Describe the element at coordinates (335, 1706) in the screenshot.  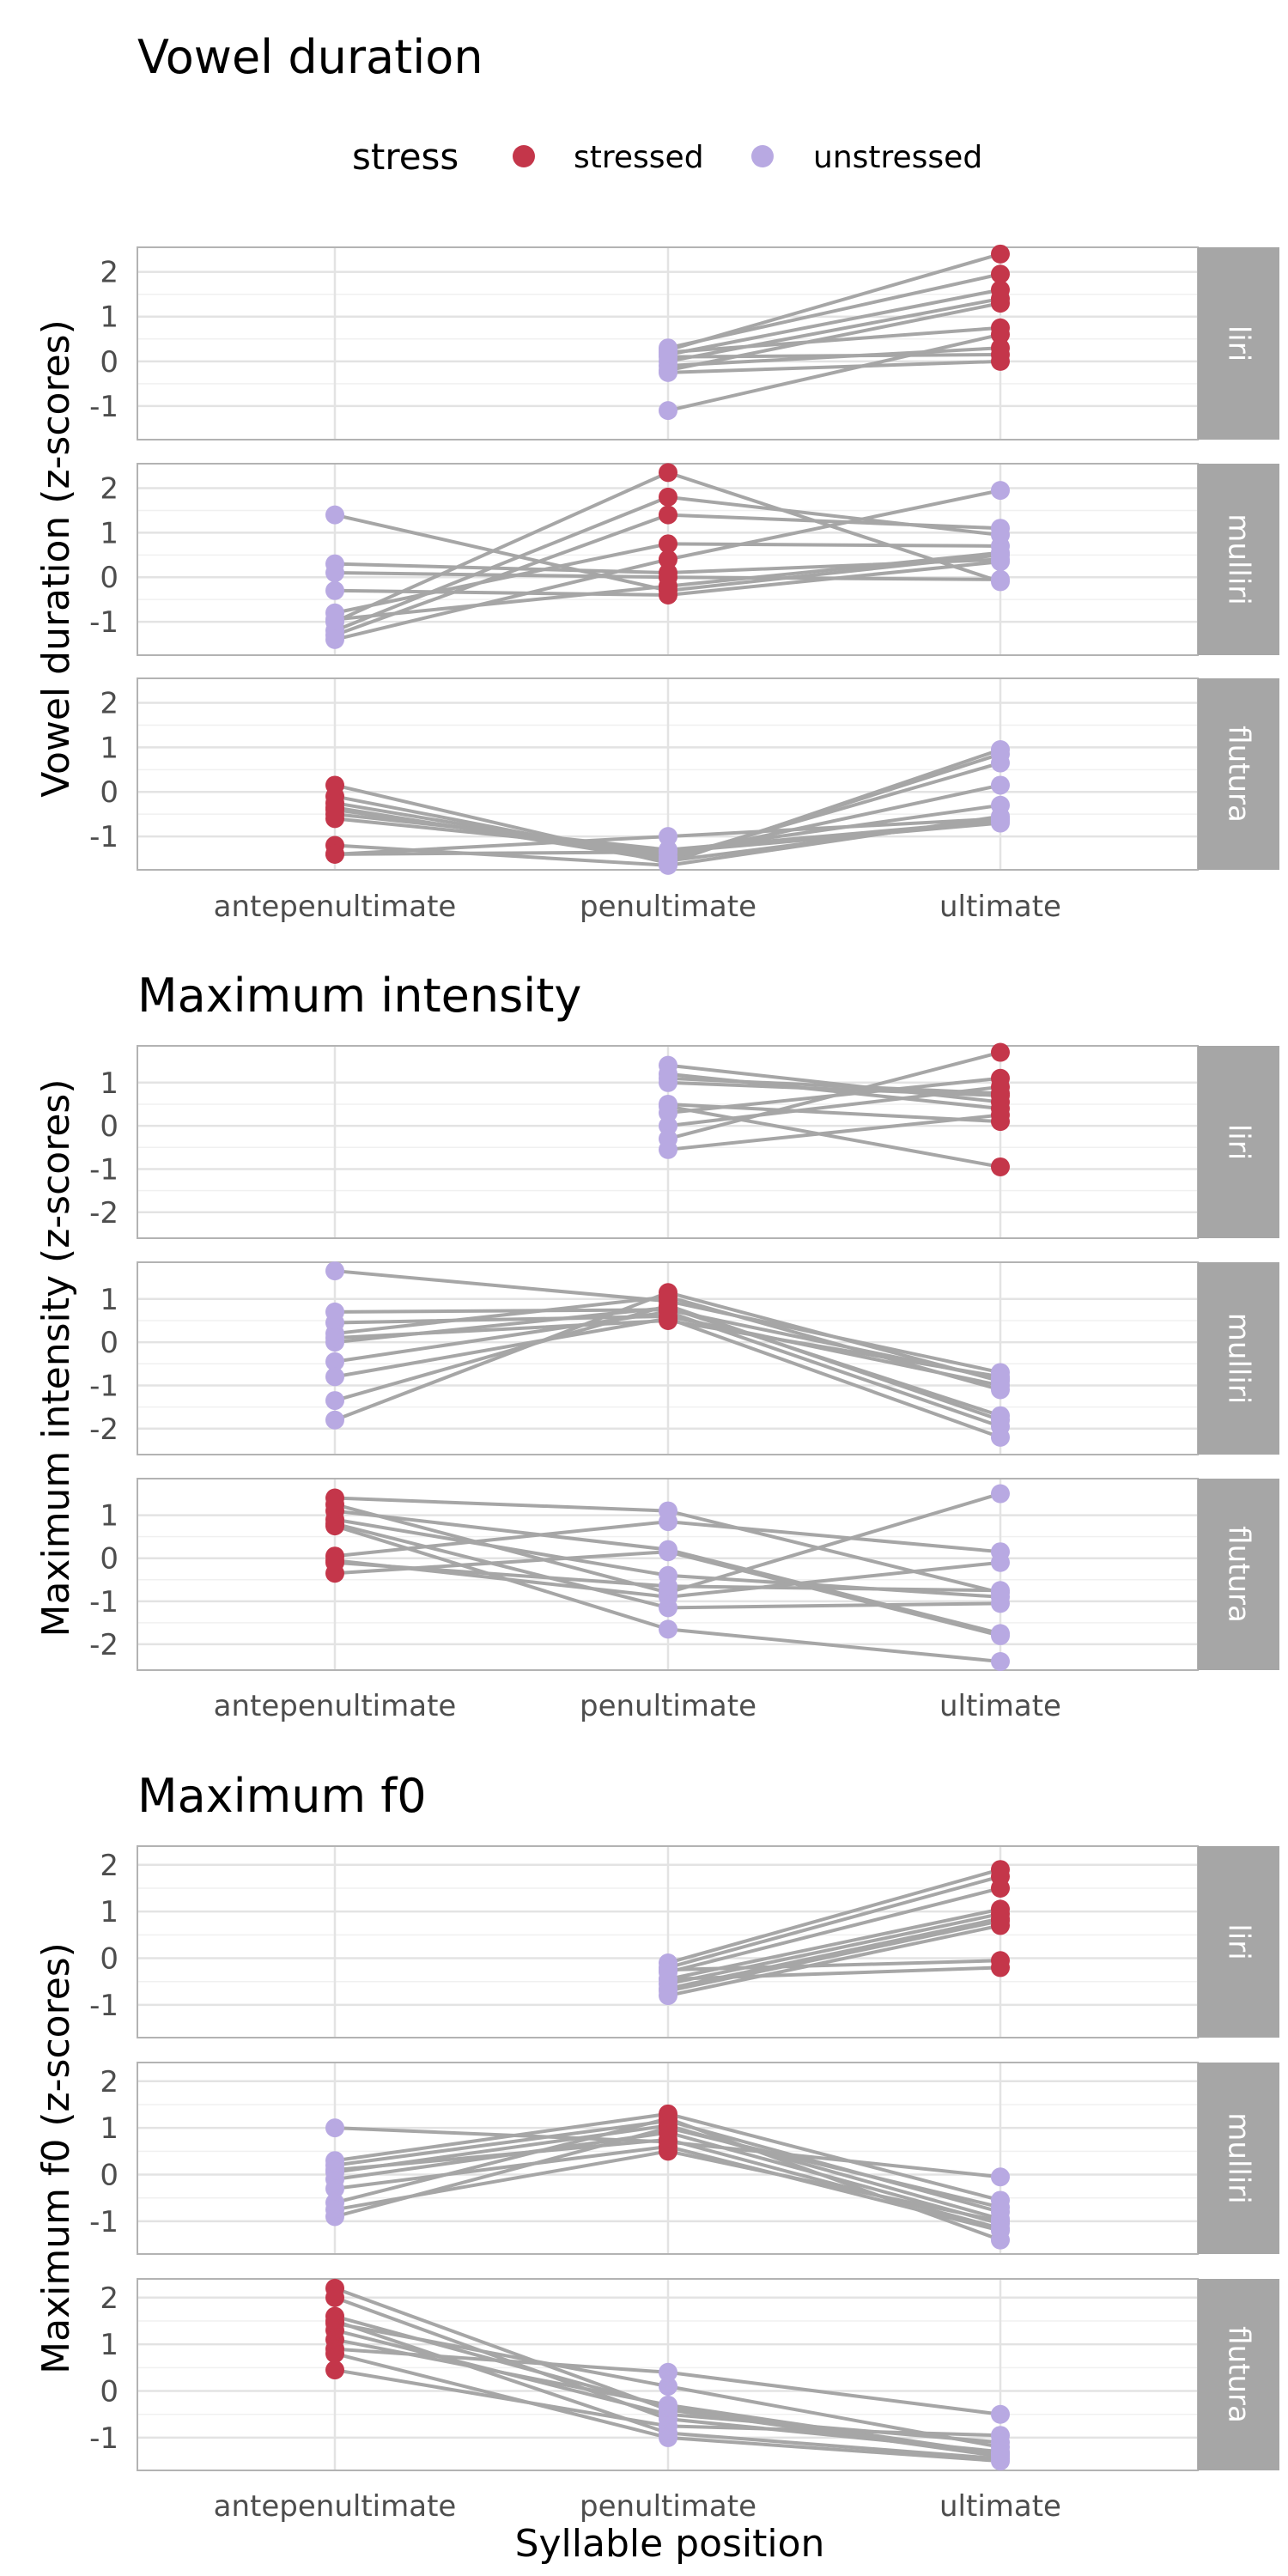
I see `x-tick-label: antepenultimate` at that location.